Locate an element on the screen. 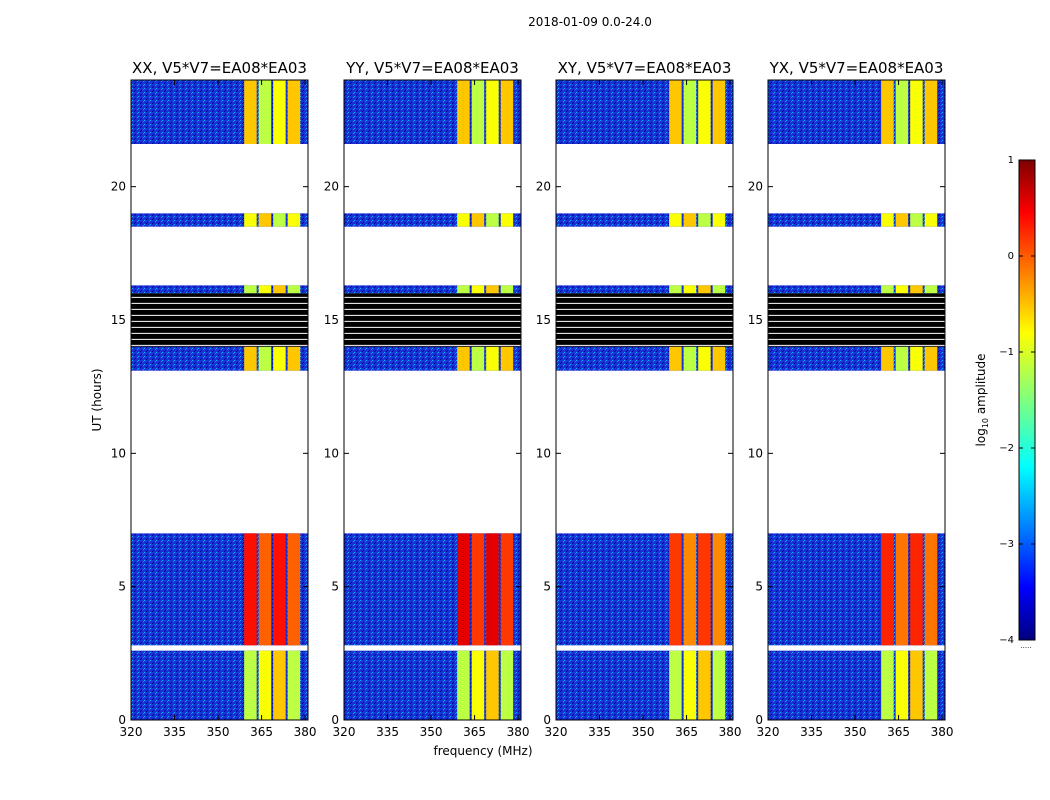  colorbar-label-main: log is located at coordinates (981, 437).